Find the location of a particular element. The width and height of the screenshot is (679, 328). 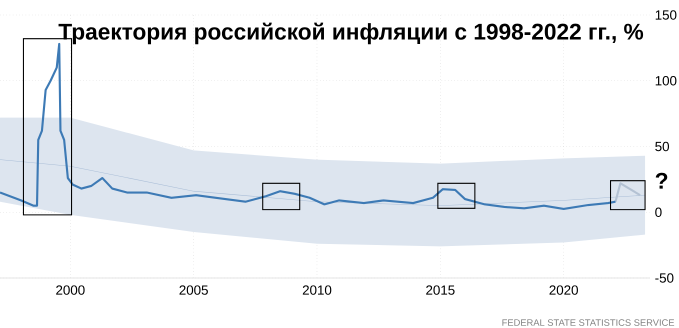

x-tick-label: 2000 is located at coordinates (70, 290).